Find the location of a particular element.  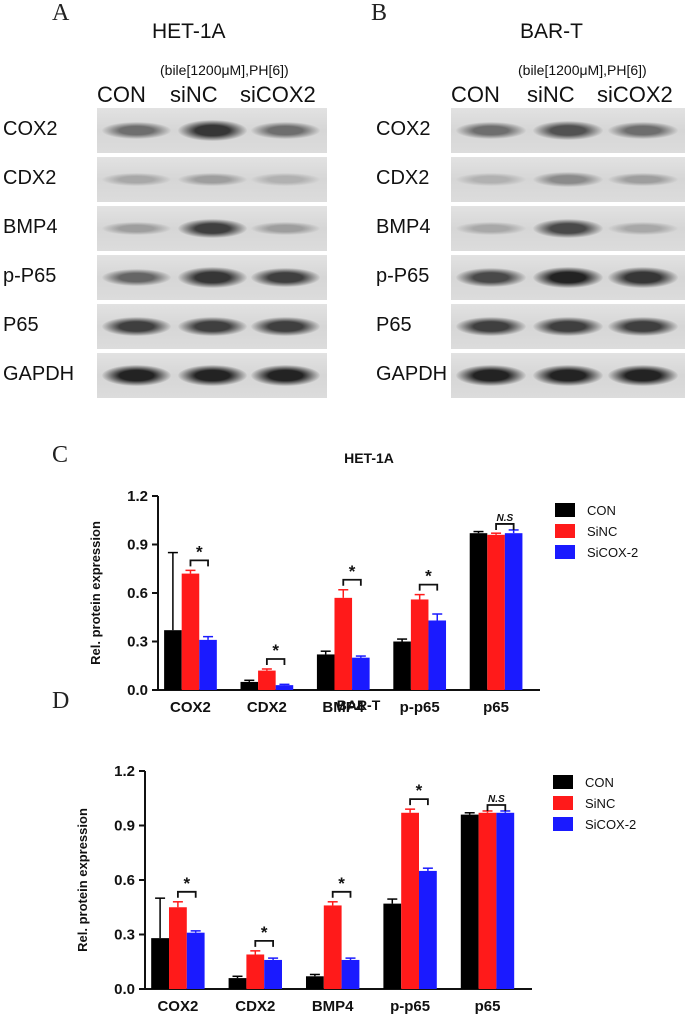

blot-row-label: BMP4 is located at coordinates (30, 227).